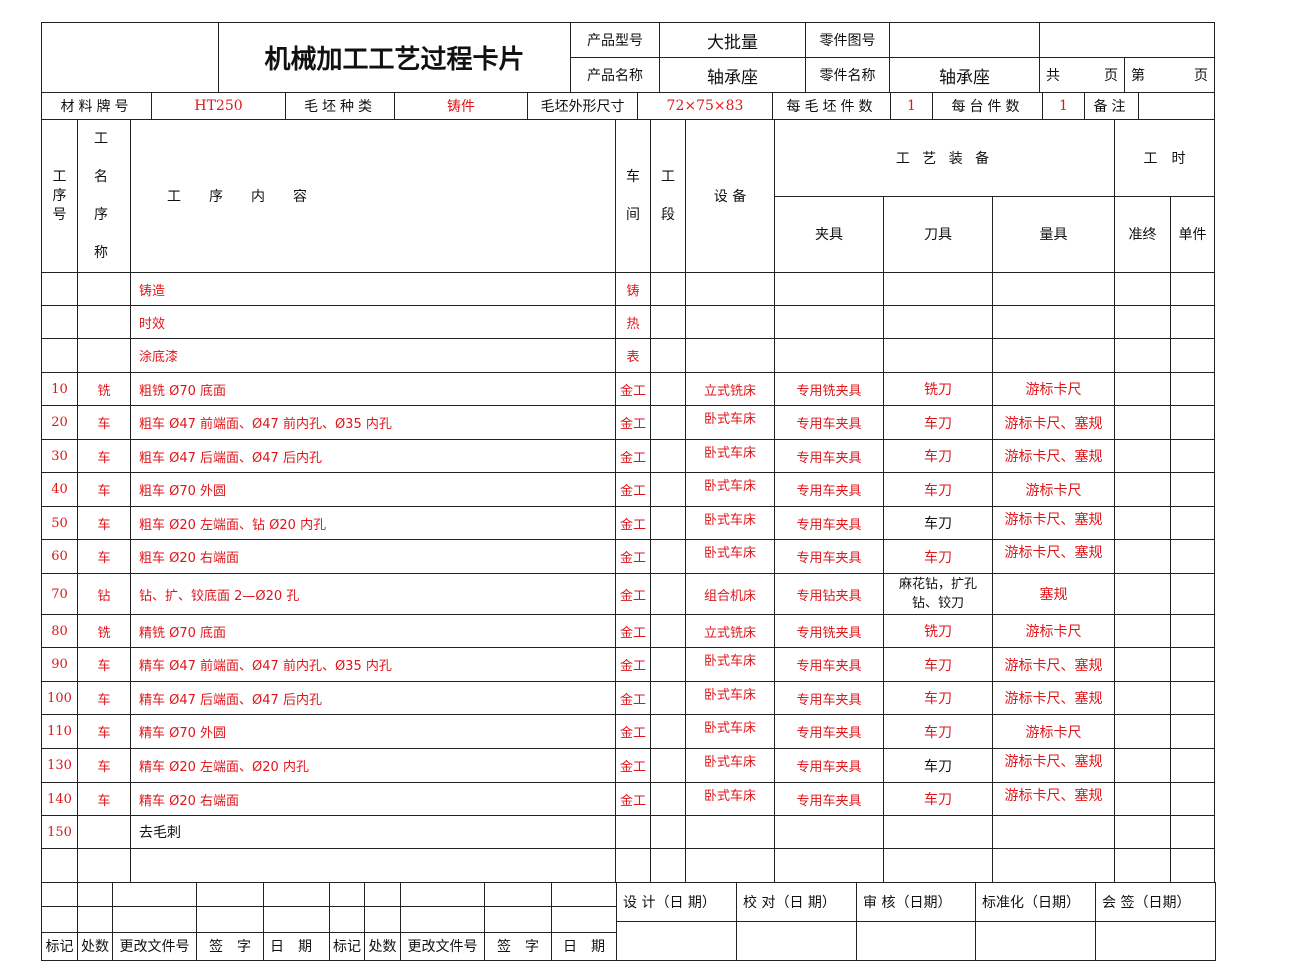 Image resolution: width=1310 pixels, height=961 pixels. Describe the element at coordinates (104, 594) in the screenshot. I see `op-name-cell: 钻` at that location.